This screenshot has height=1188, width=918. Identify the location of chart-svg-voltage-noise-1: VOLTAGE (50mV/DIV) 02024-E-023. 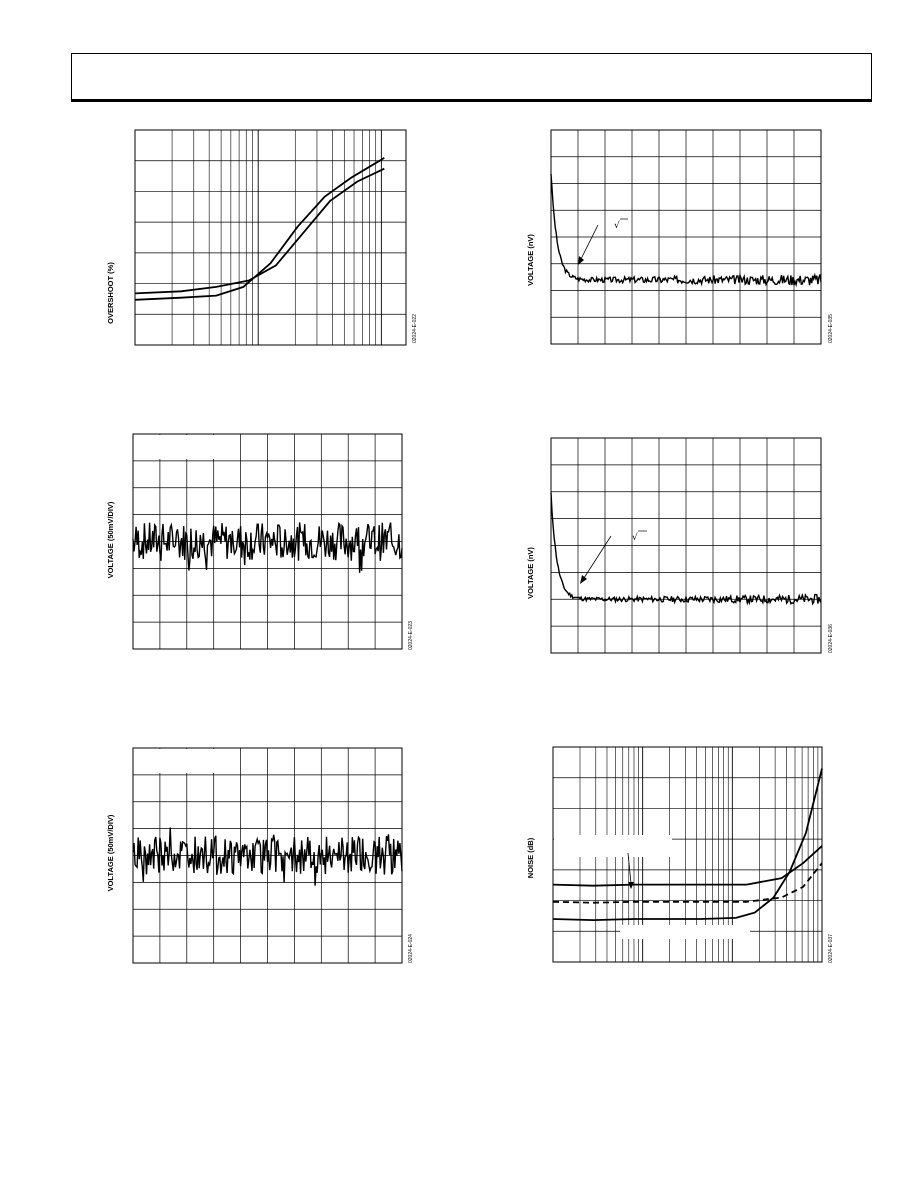
(260, 541).